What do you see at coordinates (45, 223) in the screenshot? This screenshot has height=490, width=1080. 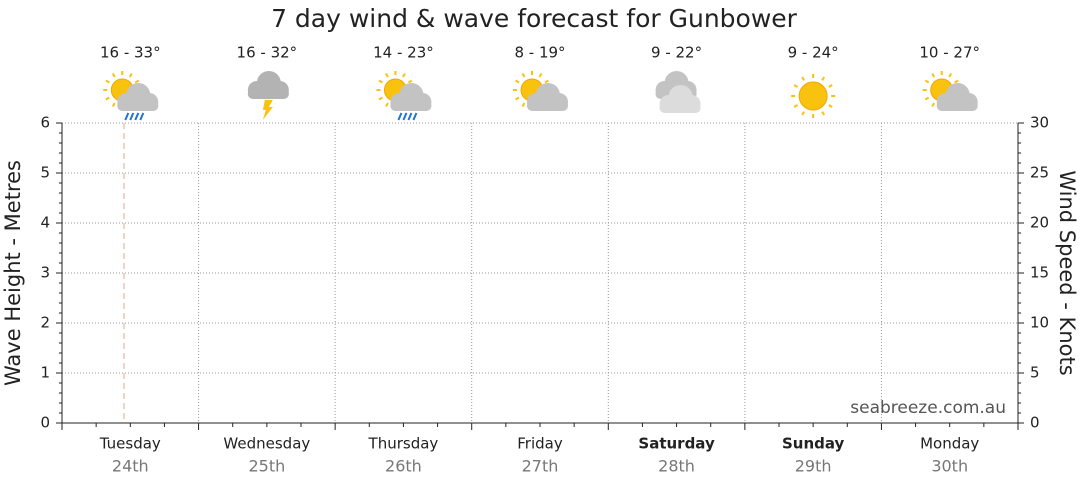 I see `y-tick-label: 4` at bounding box center [45, 223].